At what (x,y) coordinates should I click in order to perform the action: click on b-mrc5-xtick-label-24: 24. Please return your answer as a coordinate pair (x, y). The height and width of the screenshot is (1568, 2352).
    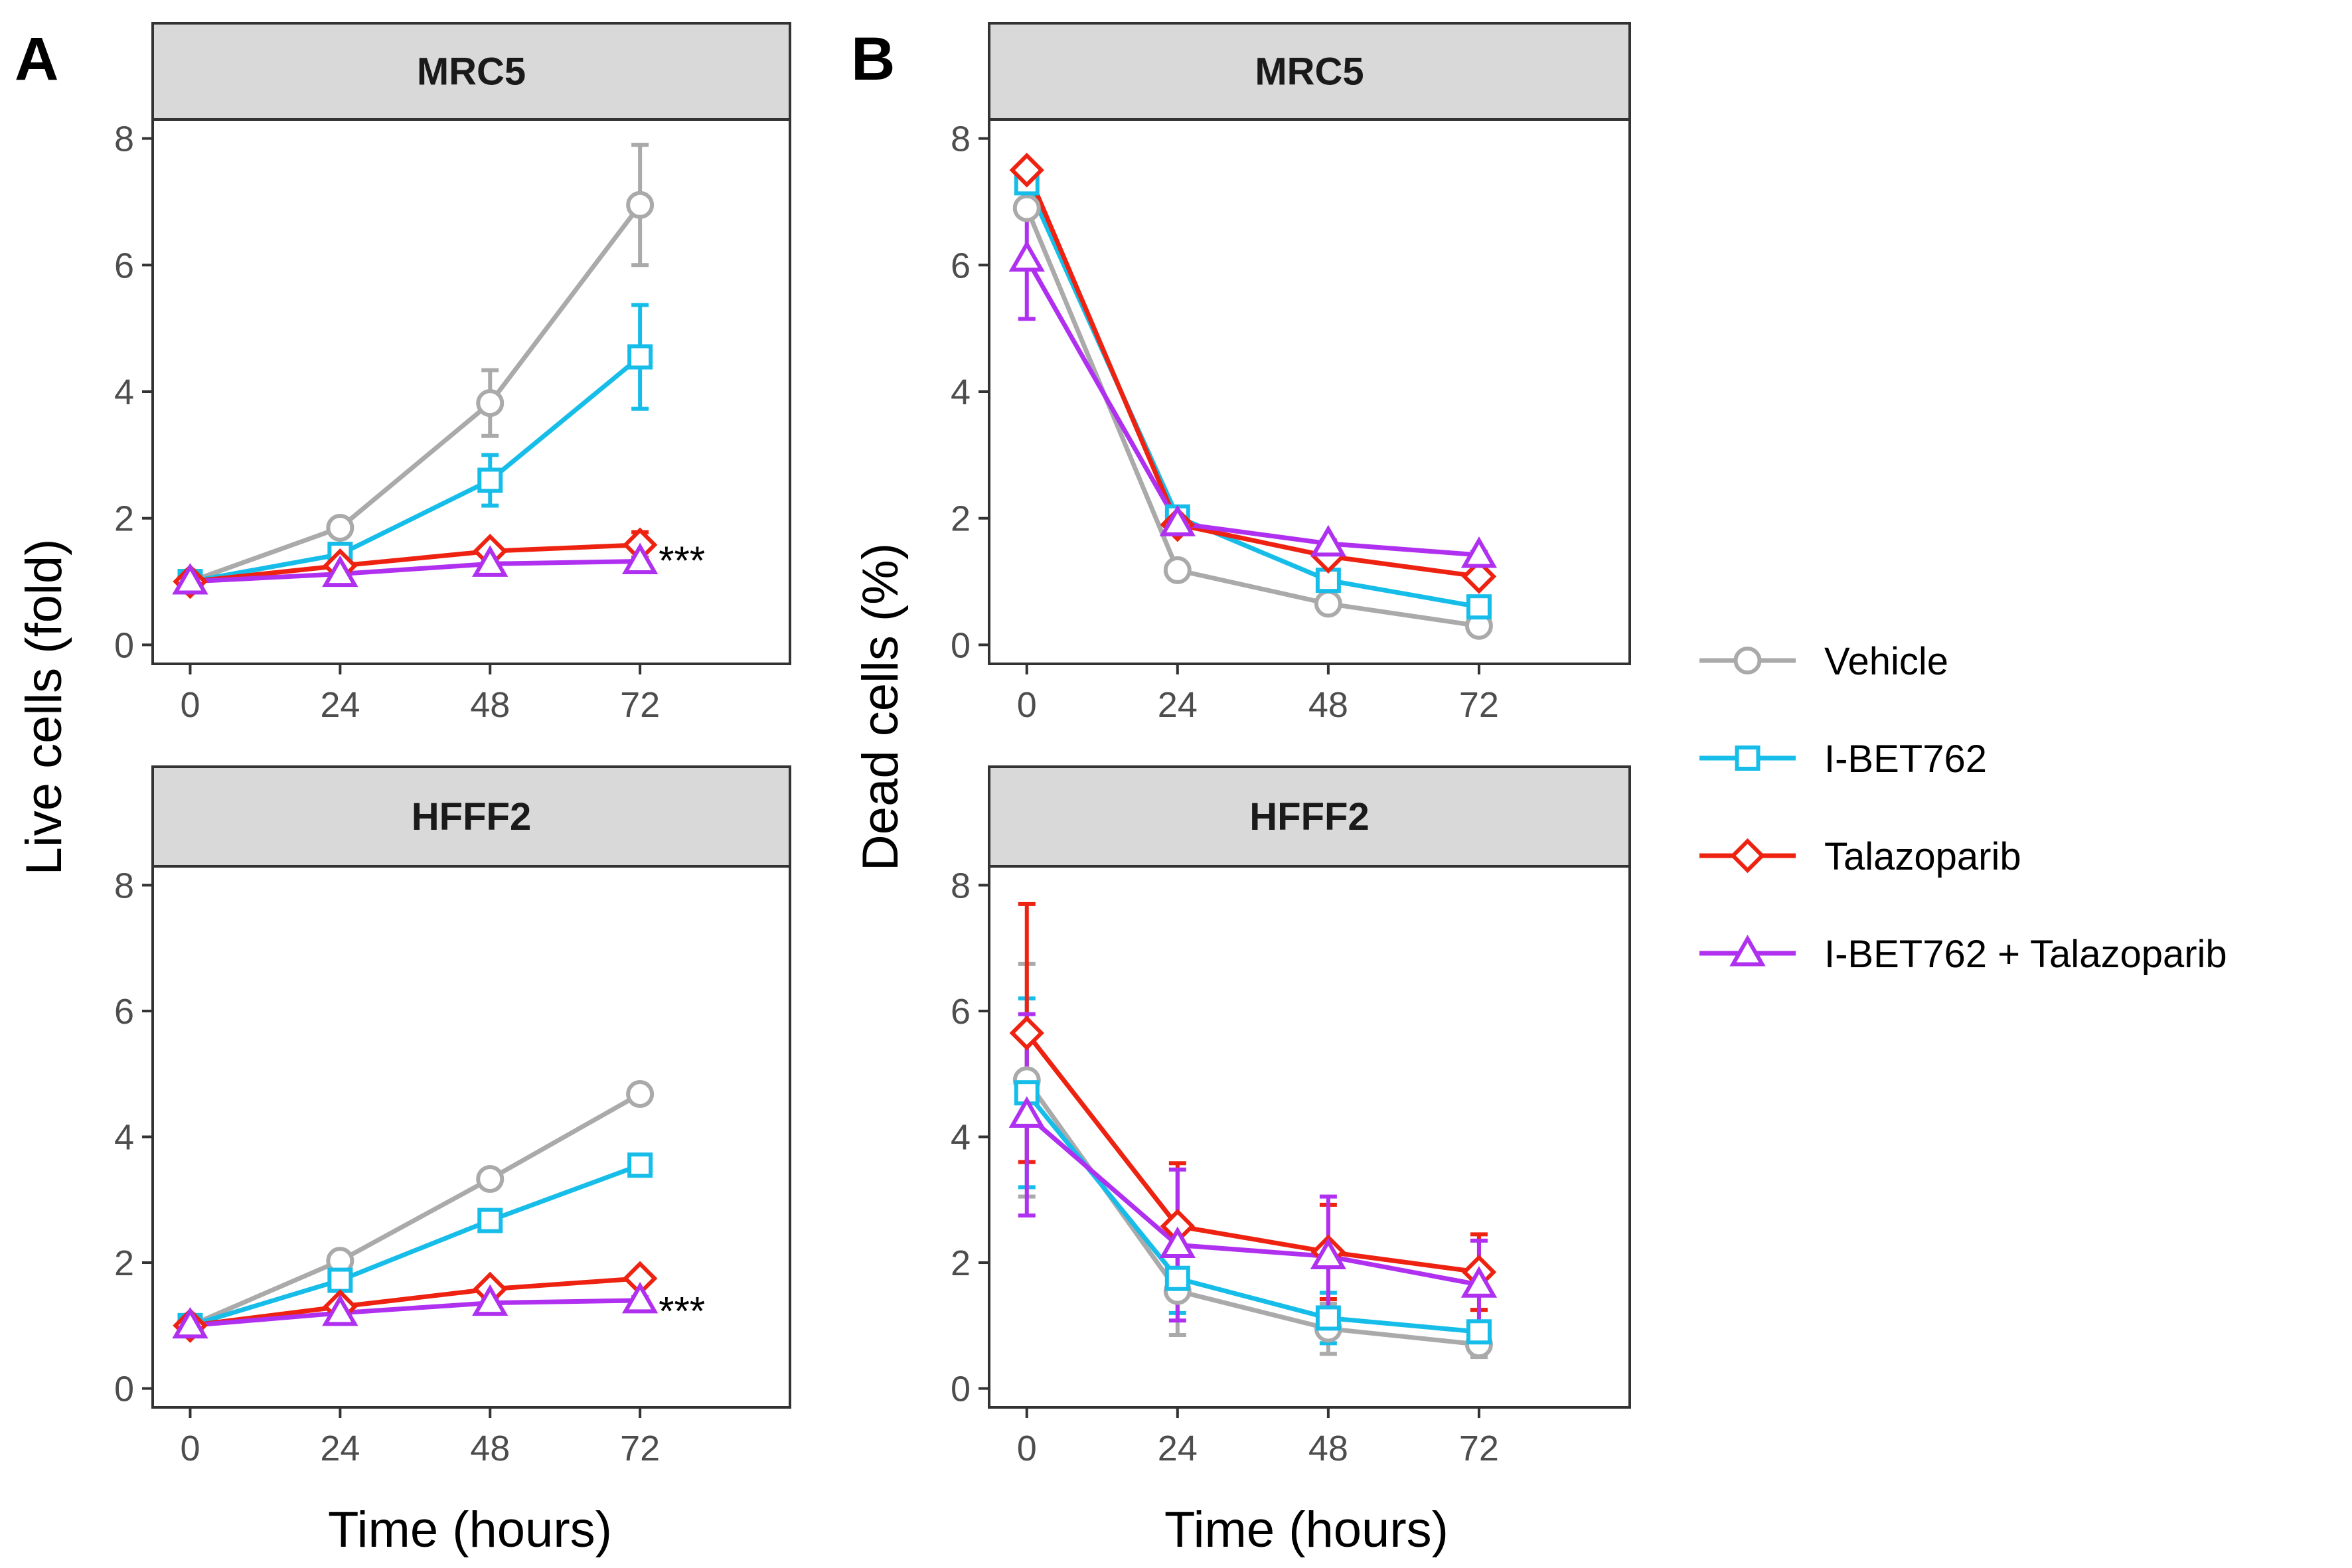
    Looking at the image, I should click on (1178, 705).